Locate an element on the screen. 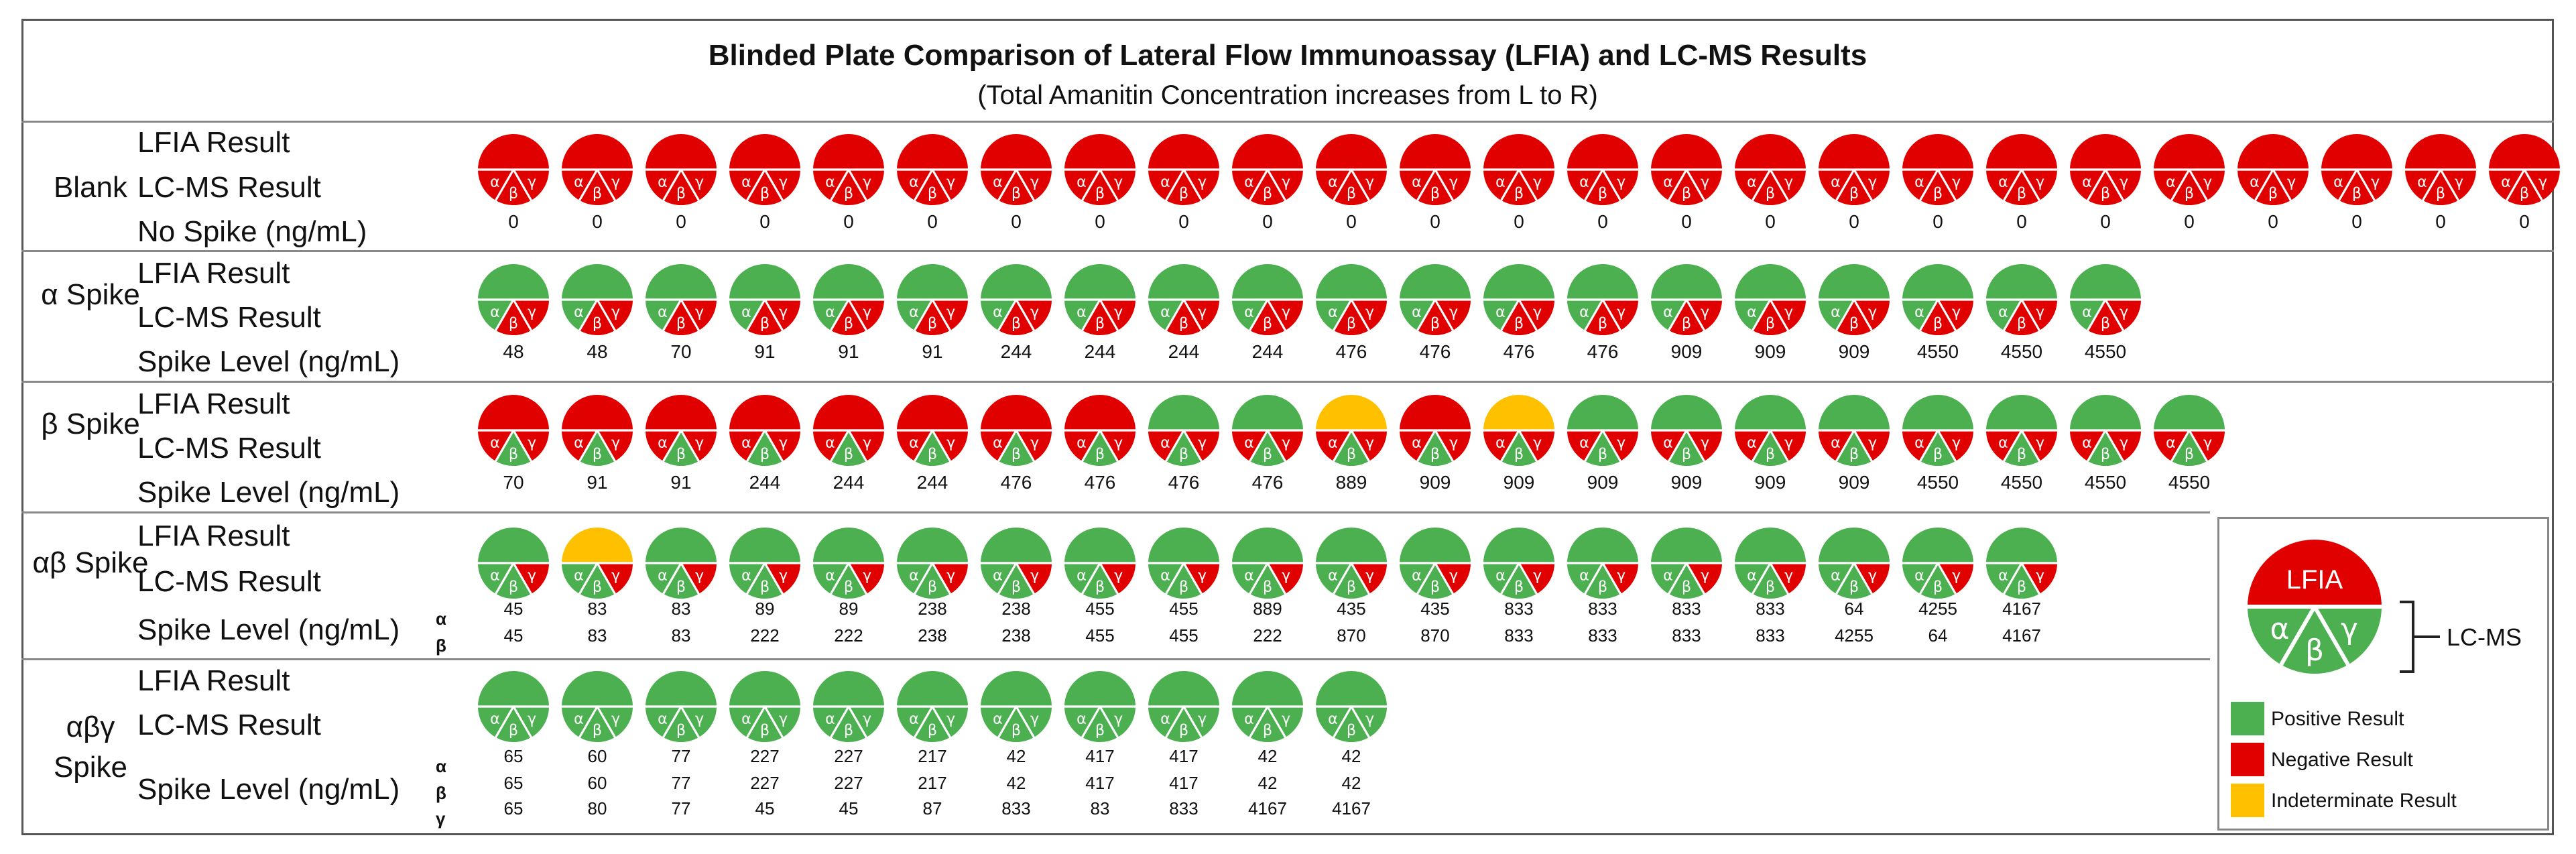  row-label-lcms: LC-MS Result is located at coordinates (229, 317).